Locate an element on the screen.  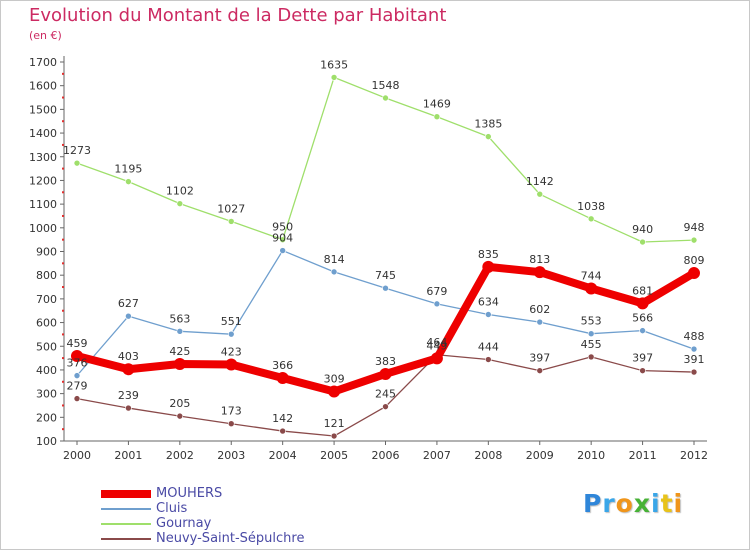
data-label: 563 is located at coordinates (179, 318).